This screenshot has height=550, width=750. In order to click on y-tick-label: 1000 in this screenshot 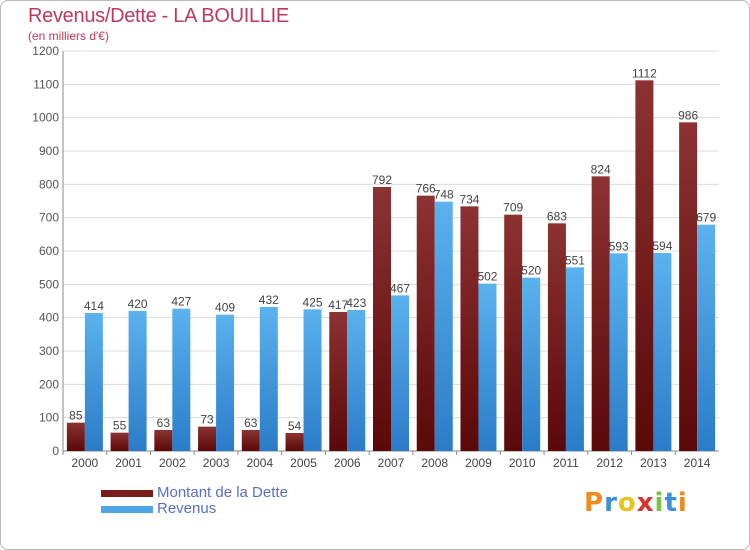, I will do `click(45, 118)`.